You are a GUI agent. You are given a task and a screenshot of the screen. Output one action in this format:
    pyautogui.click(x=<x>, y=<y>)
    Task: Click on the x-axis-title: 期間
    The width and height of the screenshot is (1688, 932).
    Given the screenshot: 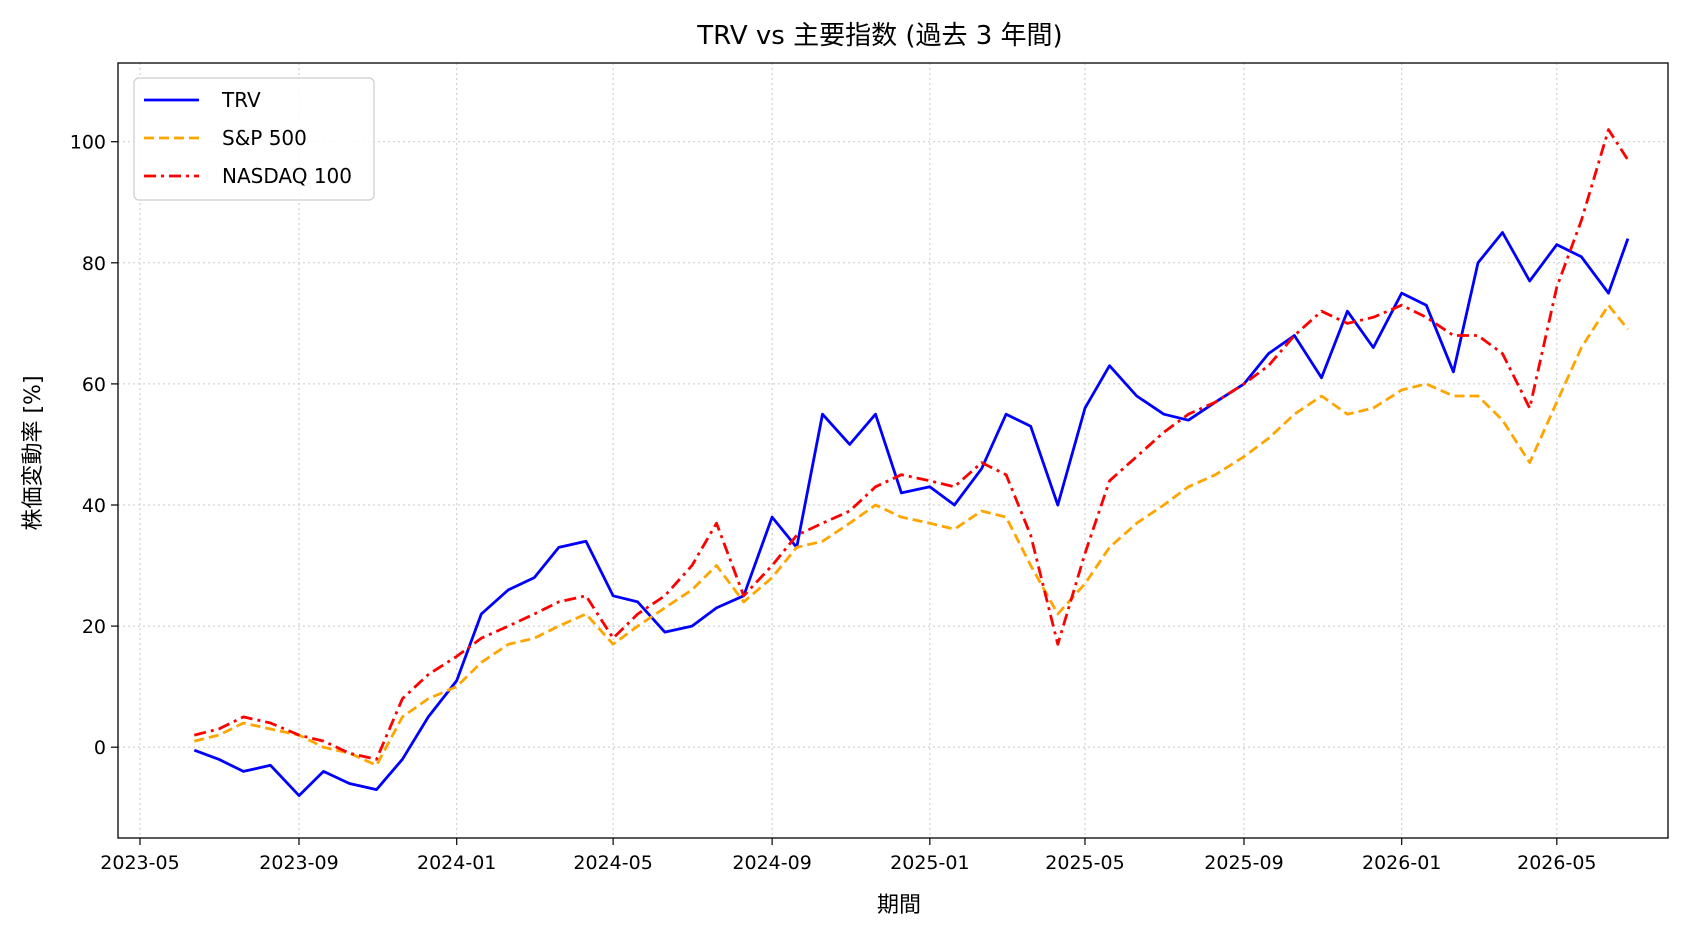 What is the action you would take?
    pyautogui.click(x=899, y=905)
    